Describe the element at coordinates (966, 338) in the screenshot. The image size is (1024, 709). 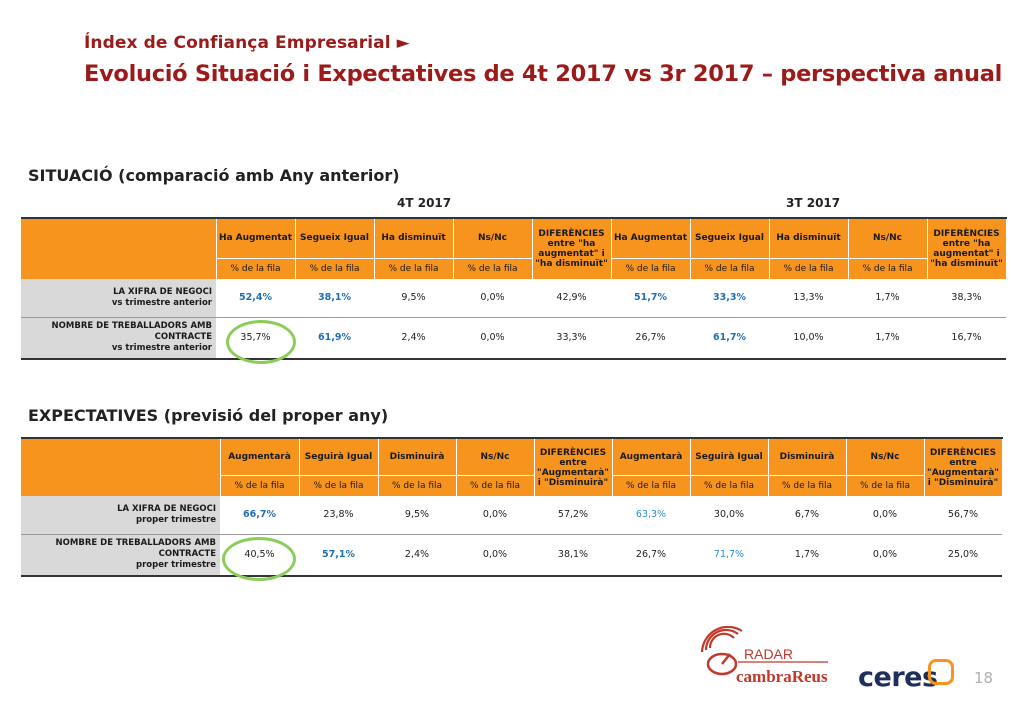
I see `table-cell: 16,7%` at that location.